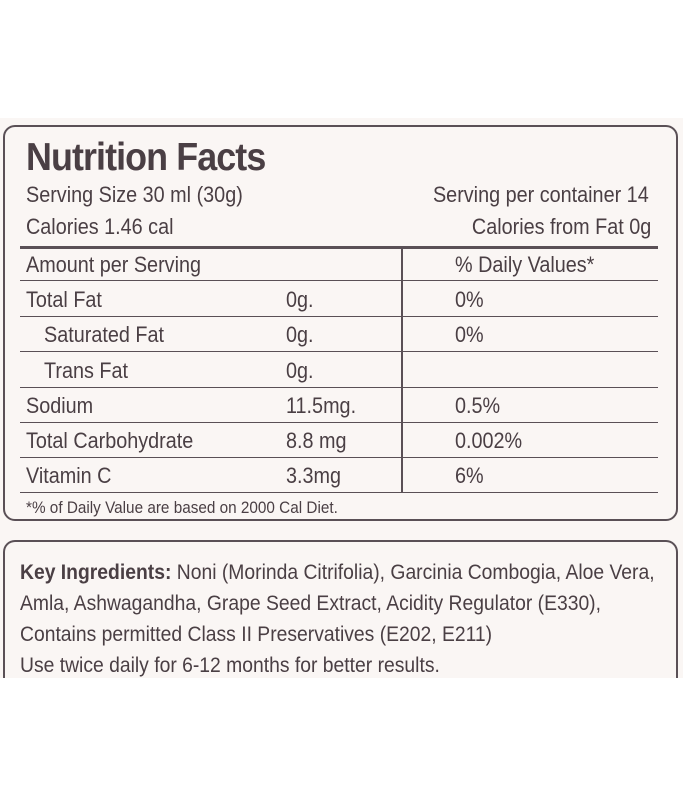 This screenshot has height=800, width=683. Describe the element at coordinates (316, 440) in the screenshot. I see `nutrient-amount: 8.8 mg` at that location.